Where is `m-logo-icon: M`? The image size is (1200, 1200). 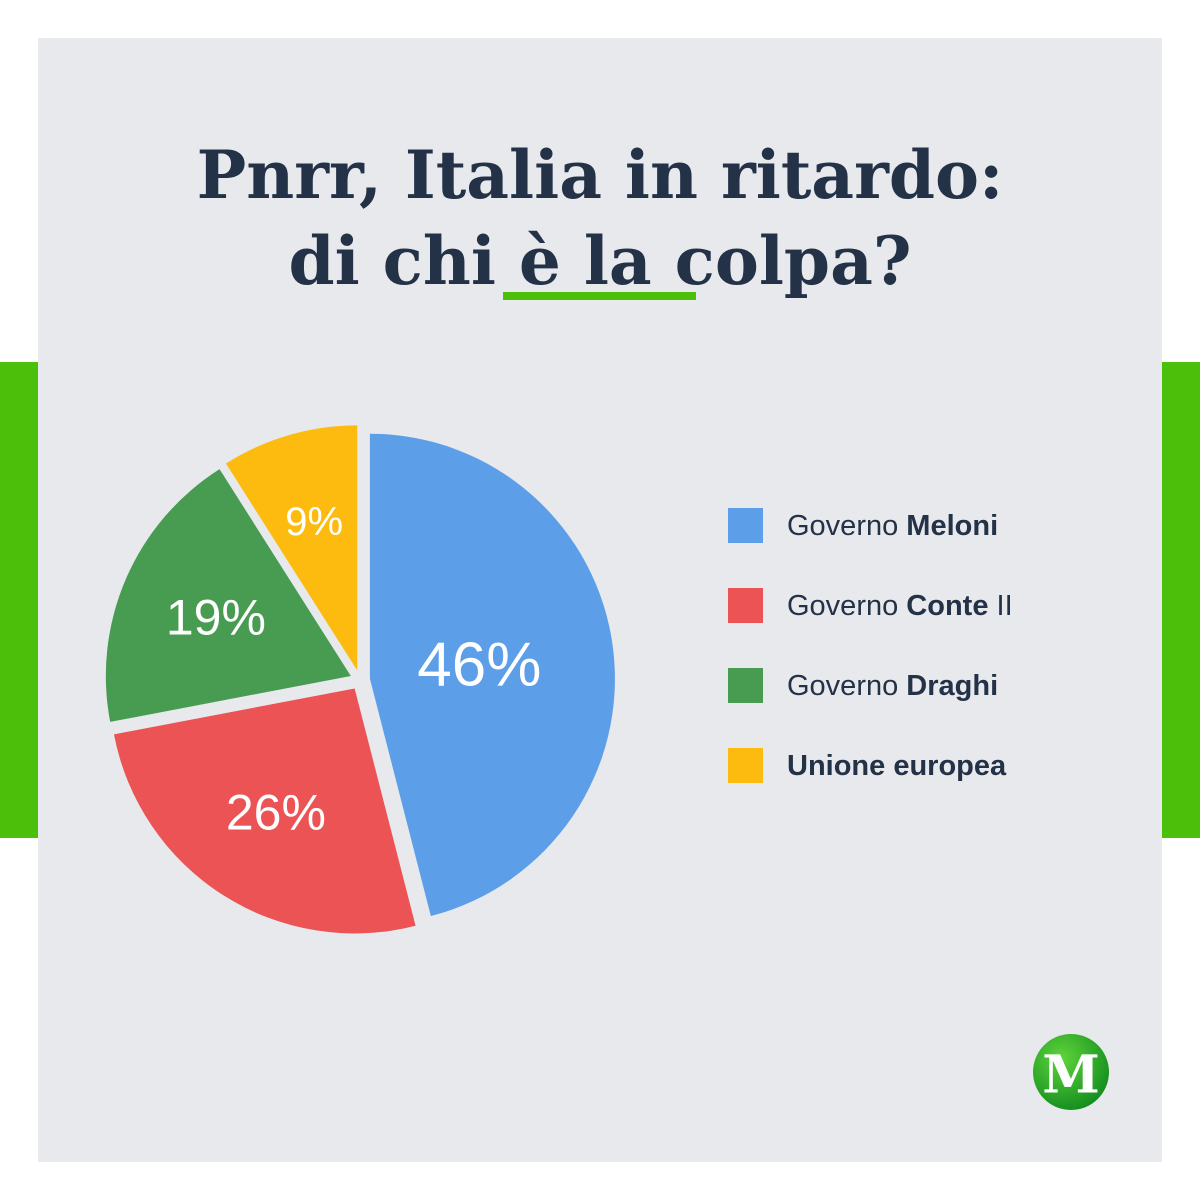 m-logo-icon: M is located at coordinates (1071, 1072).